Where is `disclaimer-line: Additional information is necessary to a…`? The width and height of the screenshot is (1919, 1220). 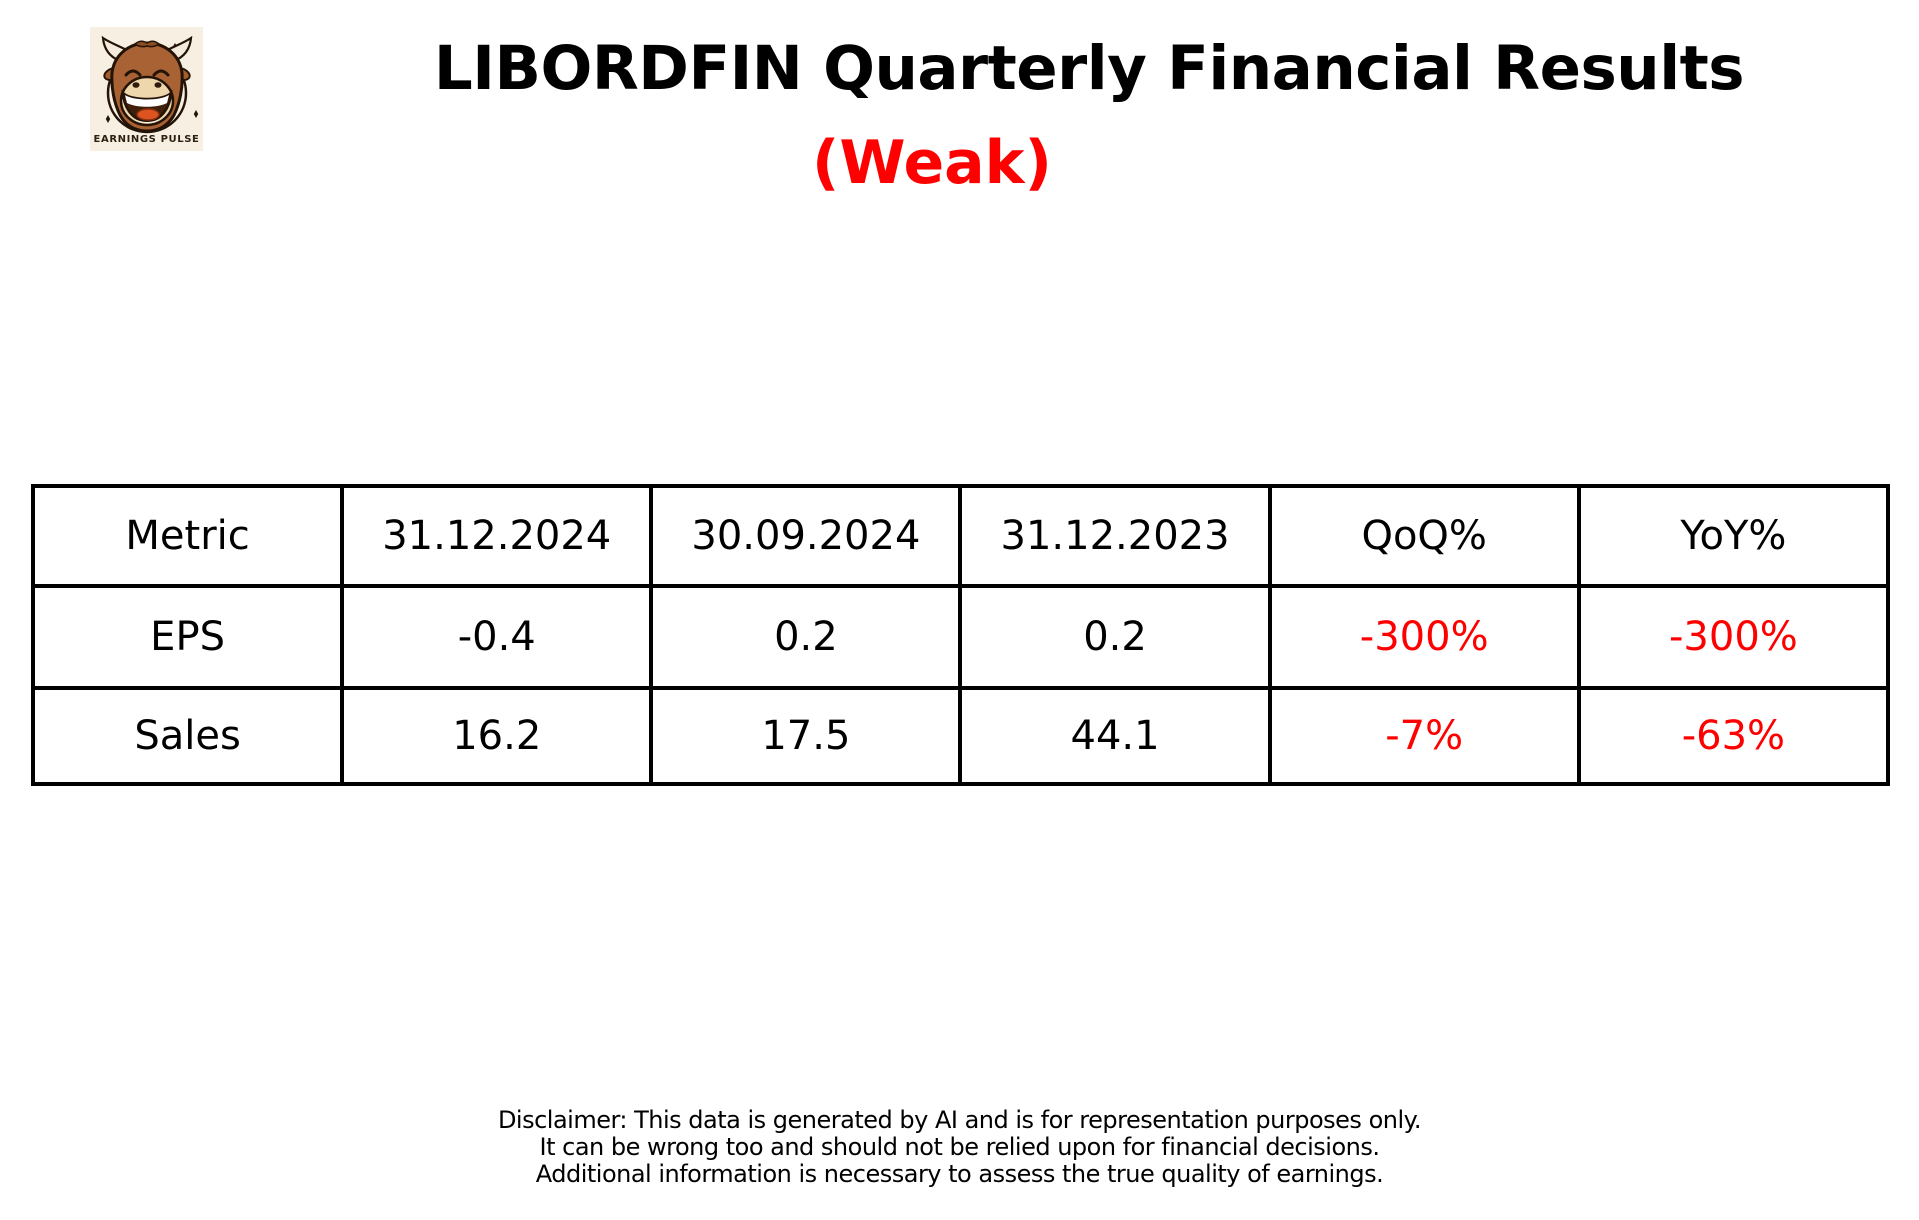 disclaimer-line: Additional information is necessary to a… is located at coordinates (959, 1174).